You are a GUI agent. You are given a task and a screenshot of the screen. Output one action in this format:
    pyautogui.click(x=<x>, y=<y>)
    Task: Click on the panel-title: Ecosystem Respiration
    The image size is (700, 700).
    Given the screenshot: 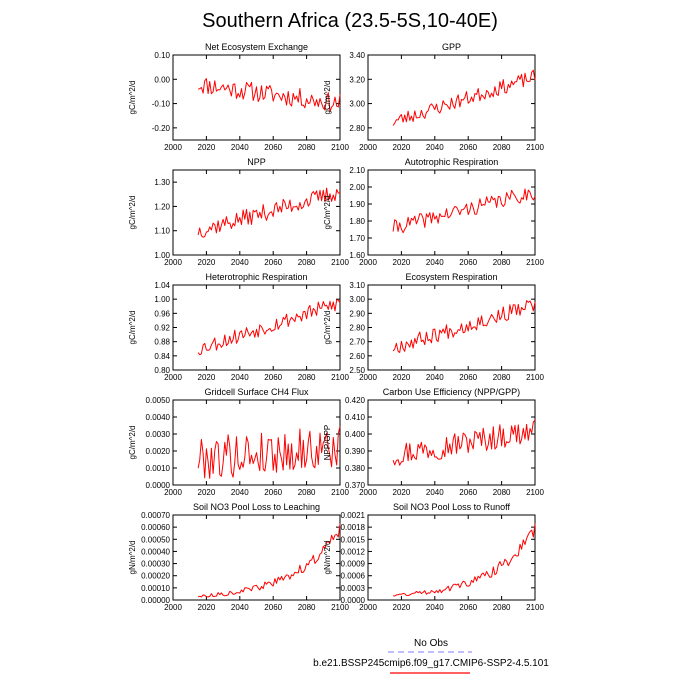 What is the action you would take?
    pyautogui.click(x=451, y=277)
    